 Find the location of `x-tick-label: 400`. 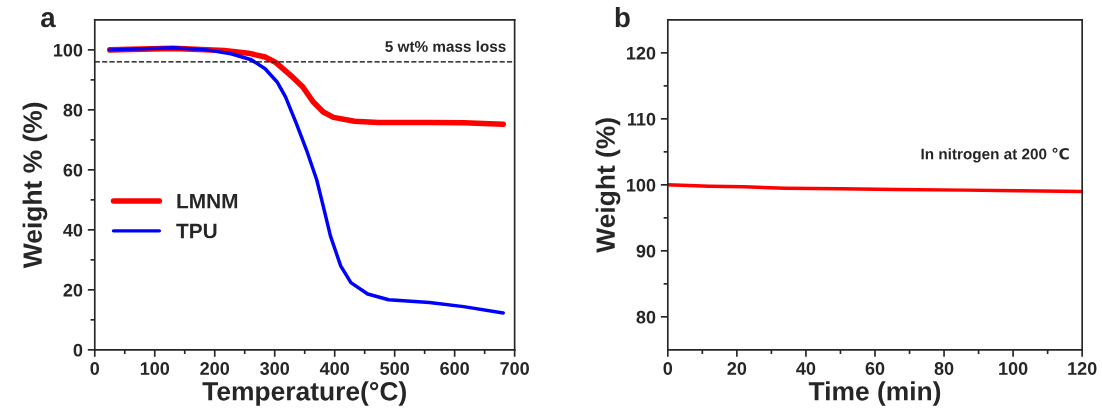

x-tick-label: 400 is located at coordinates (334, 368).